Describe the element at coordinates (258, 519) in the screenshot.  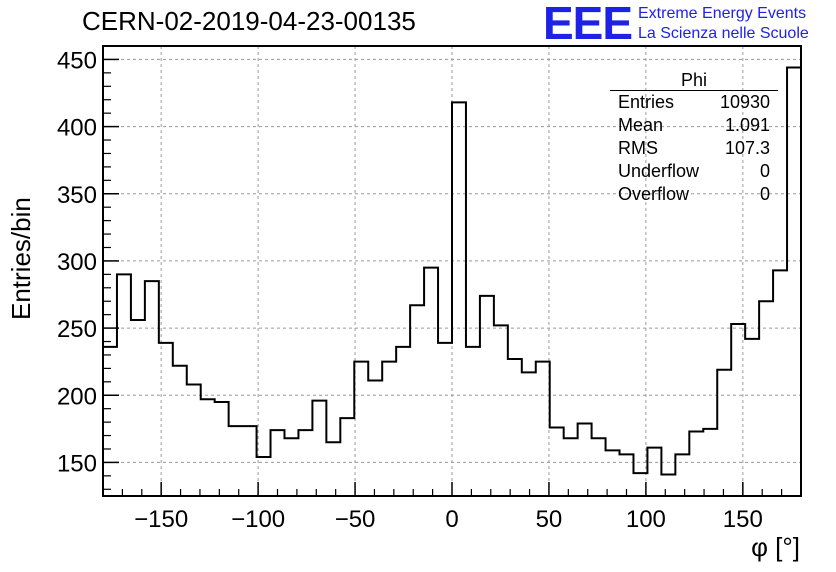
I see `x-tick-label: −100` at that location.